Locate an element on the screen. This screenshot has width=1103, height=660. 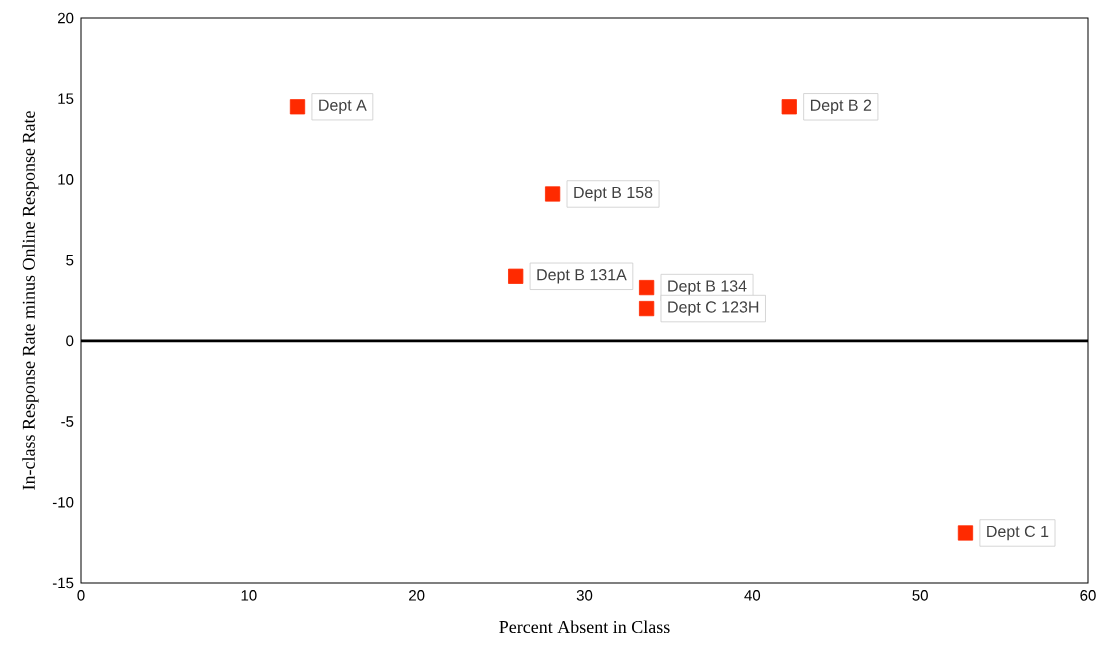
annotation: Dept B 131A is located at coordinates (582, 276).